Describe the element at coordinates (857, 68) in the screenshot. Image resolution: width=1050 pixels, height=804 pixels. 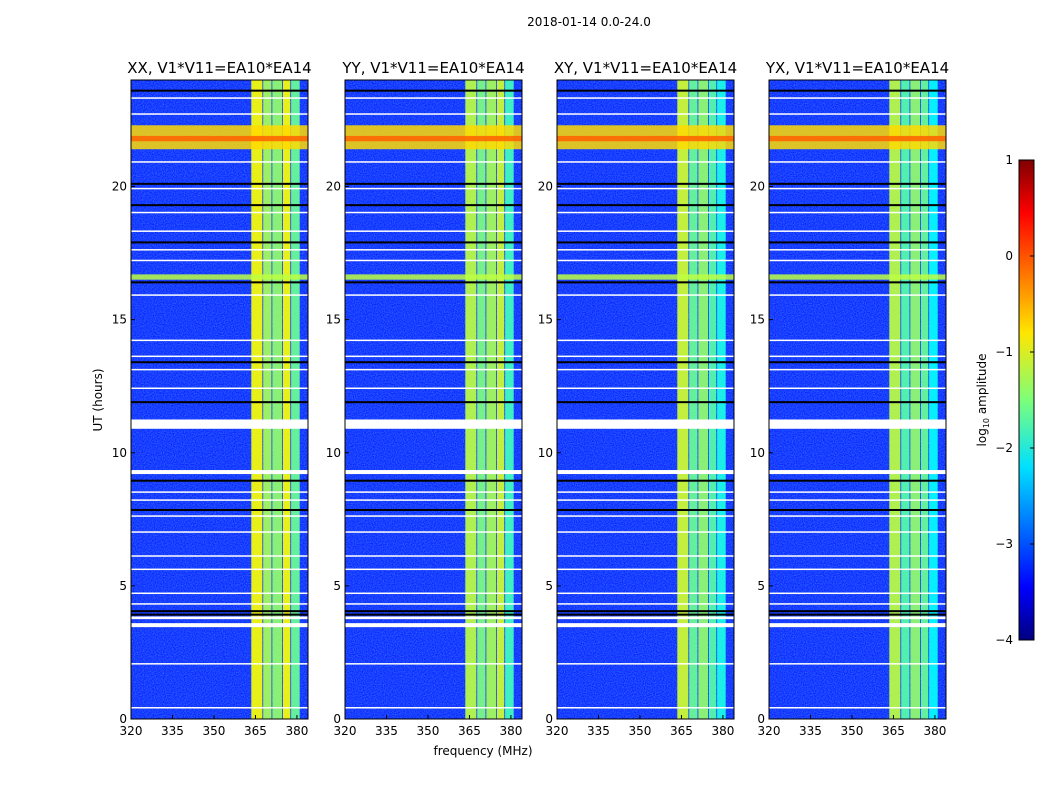
I see `panel-title: YX, V1*V11=EA10*EA14` at that location.